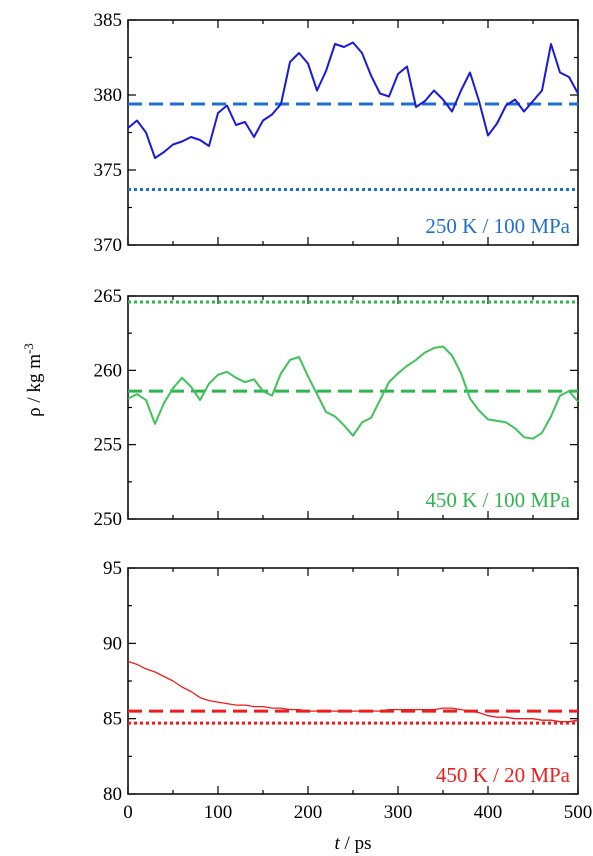  Describe the element at coordinates (578, 812) in the screenshot. I see `x-tick-label: 500` at that location.